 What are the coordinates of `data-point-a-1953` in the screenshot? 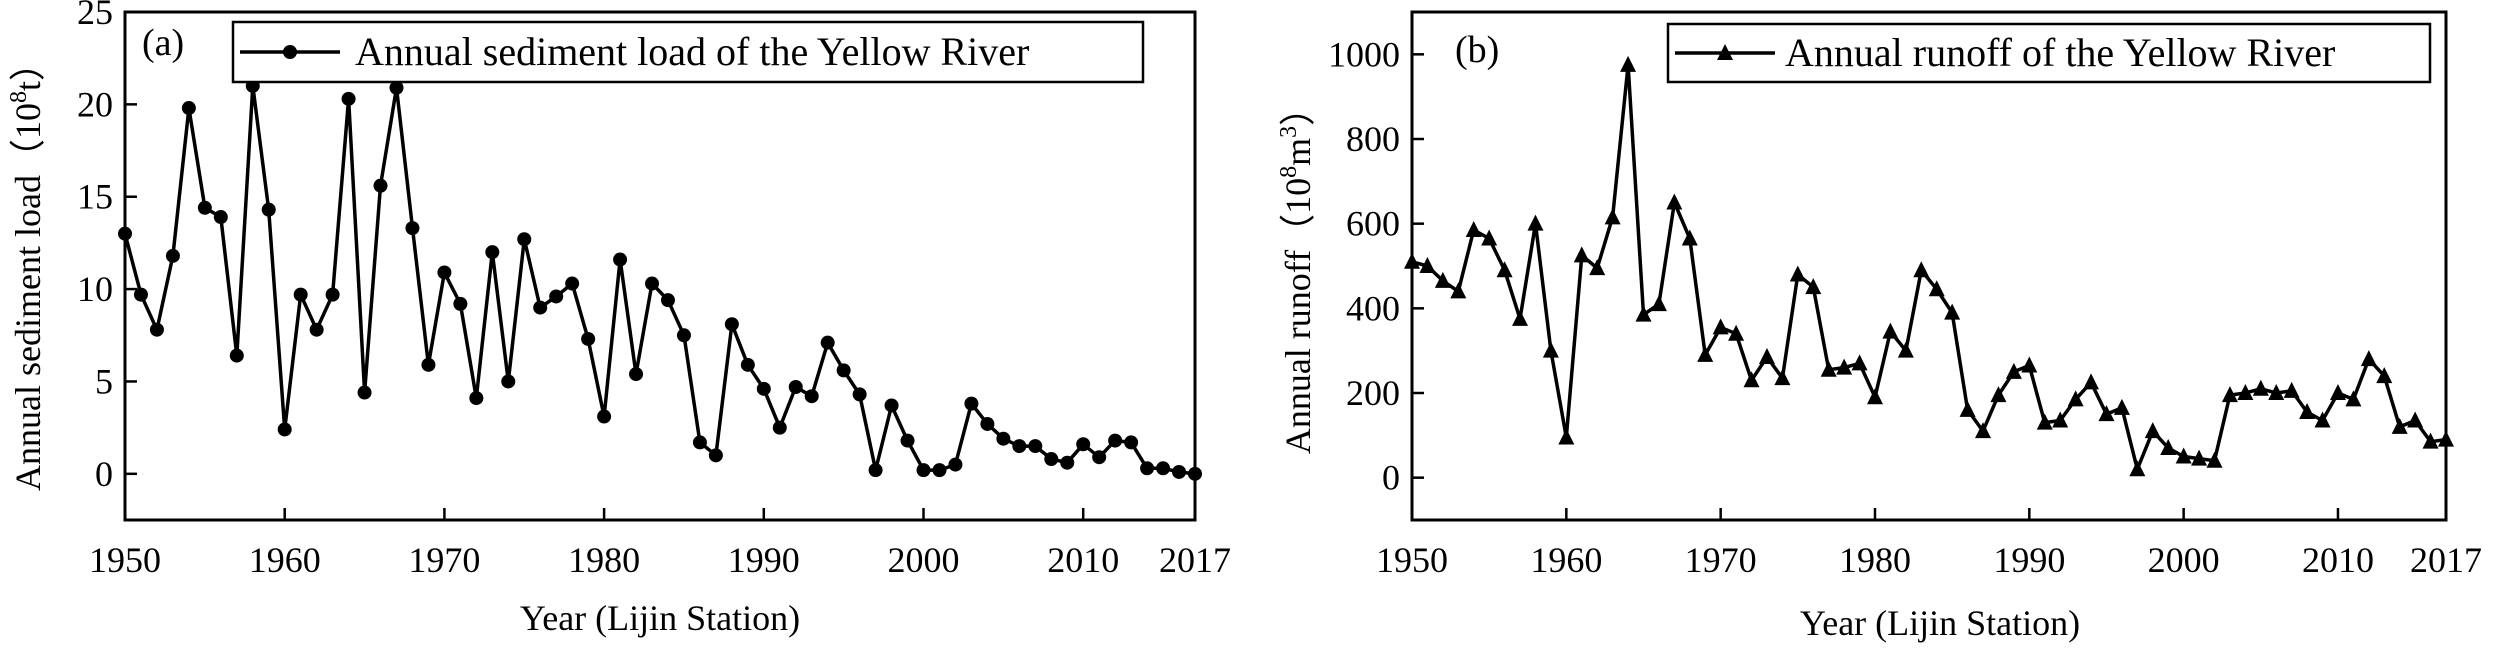 It's located at (172, 255).